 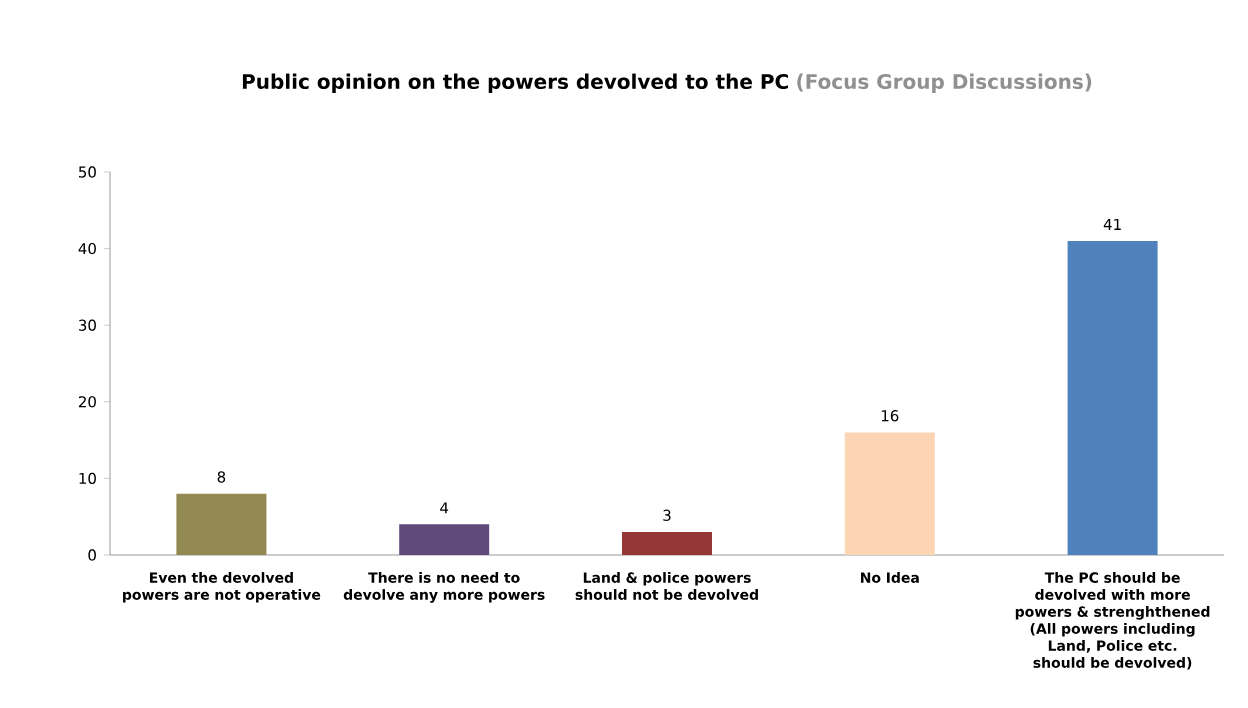 What do you see at coordinates (92, 555) in the screenshot?
I see `y-tick-label: 0` at bounding box center [92, 555].